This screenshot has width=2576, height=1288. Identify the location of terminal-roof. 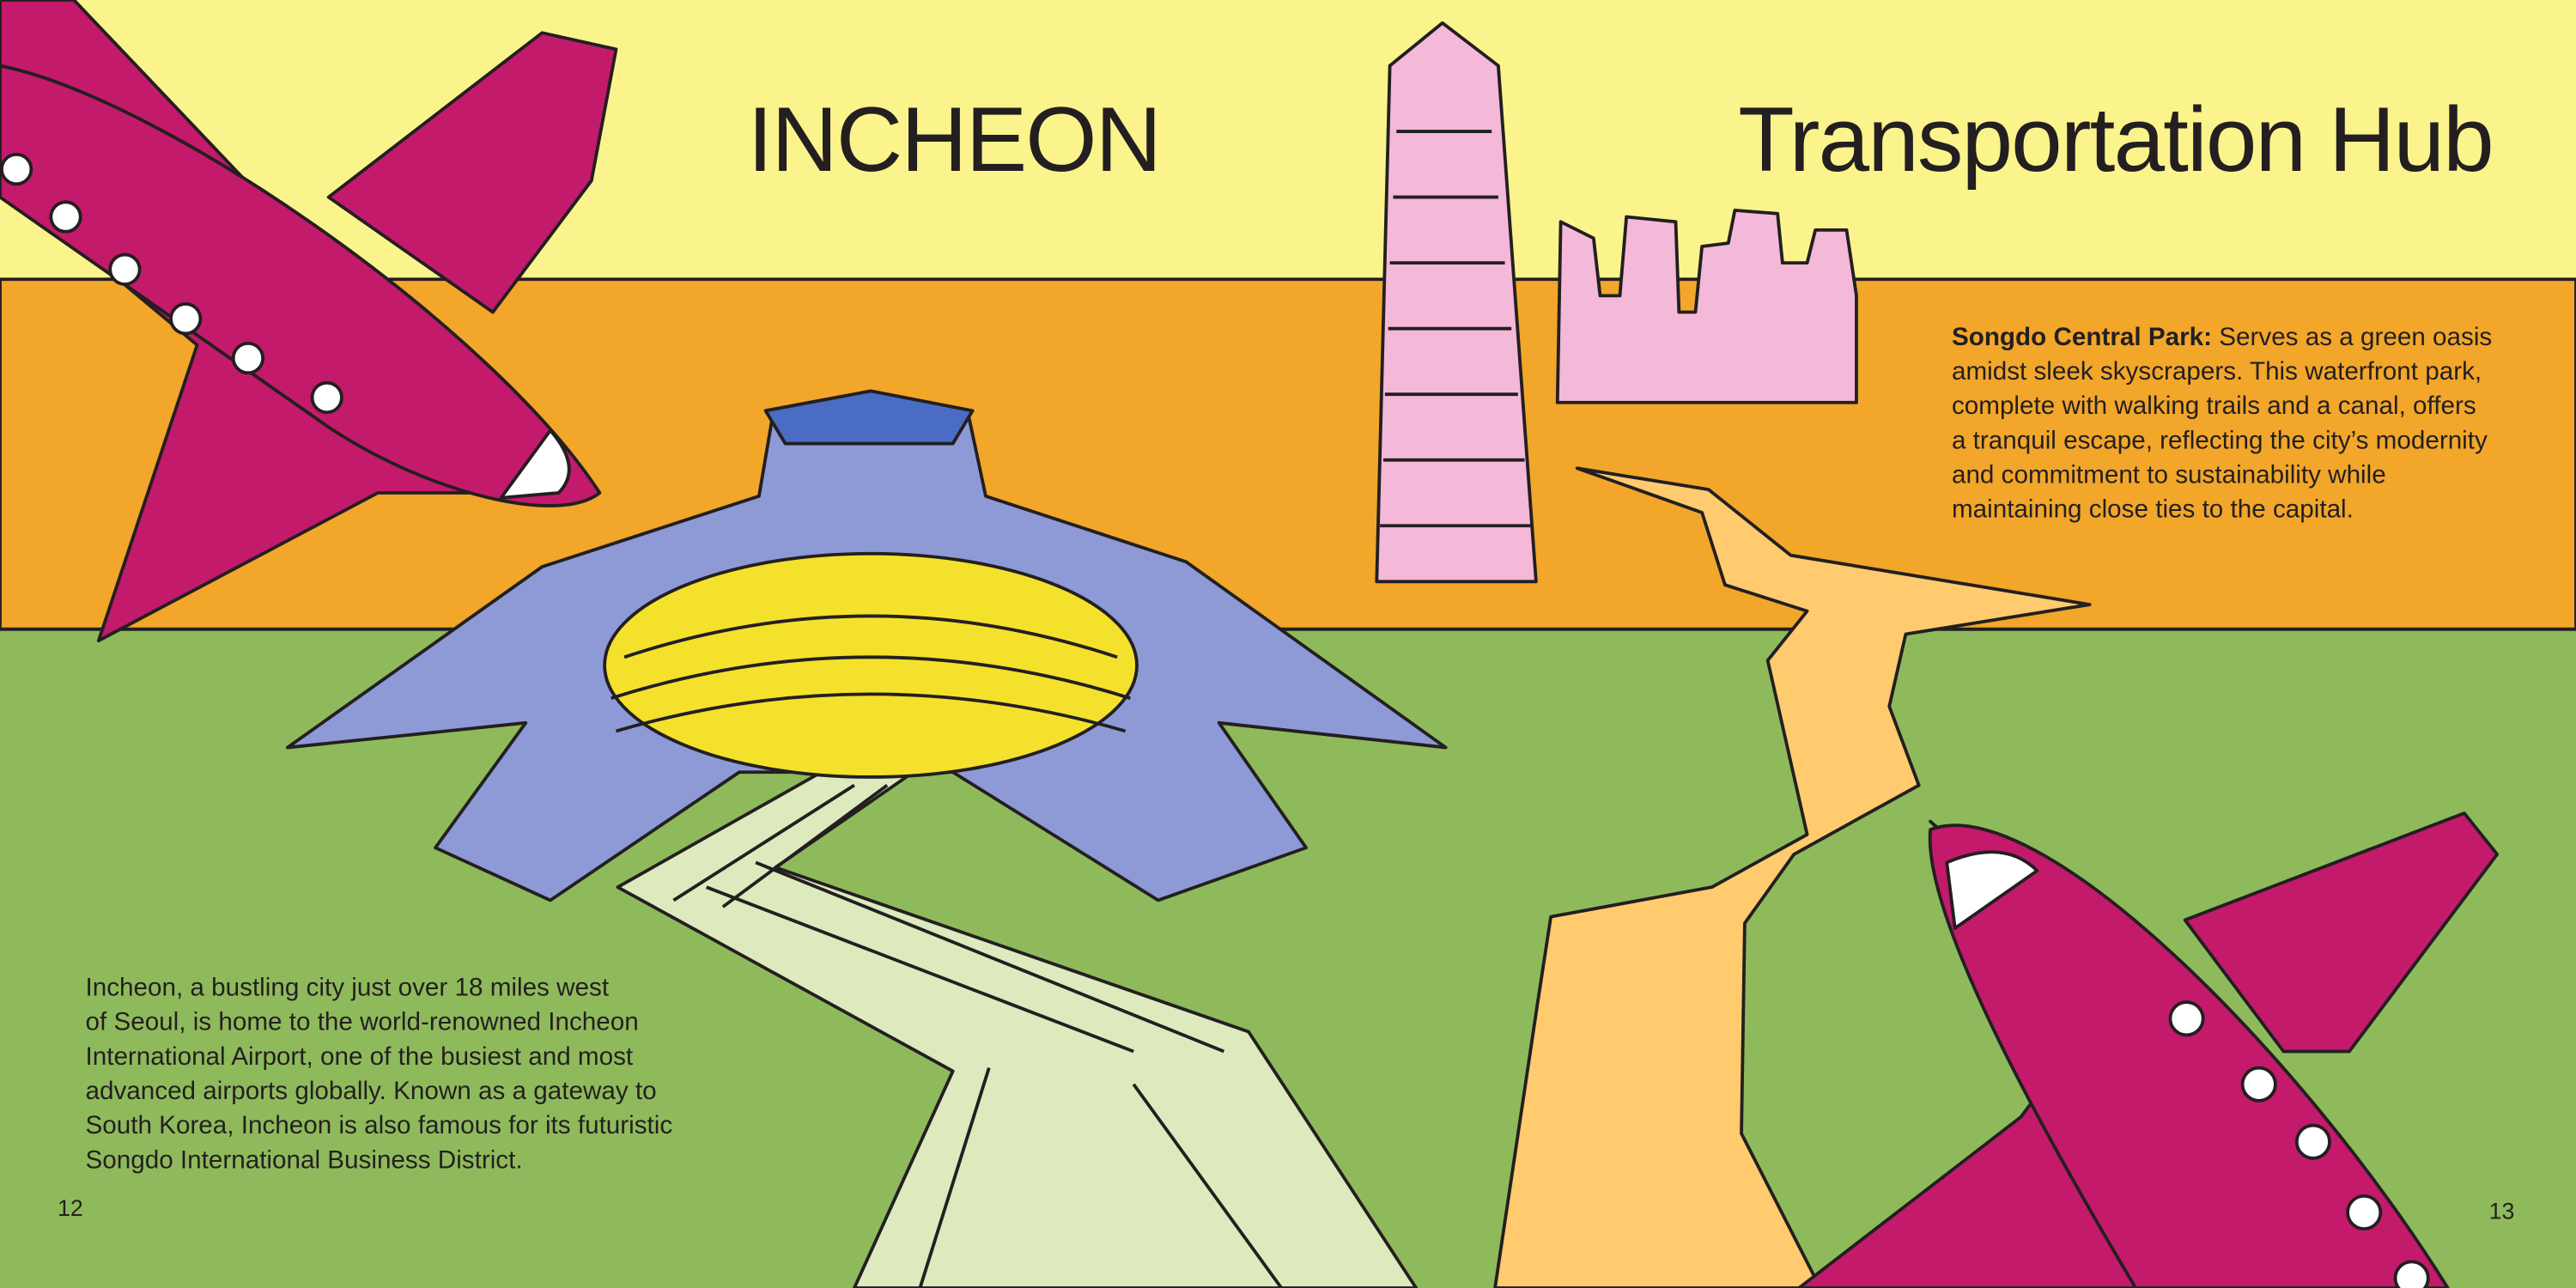
(869, 418).